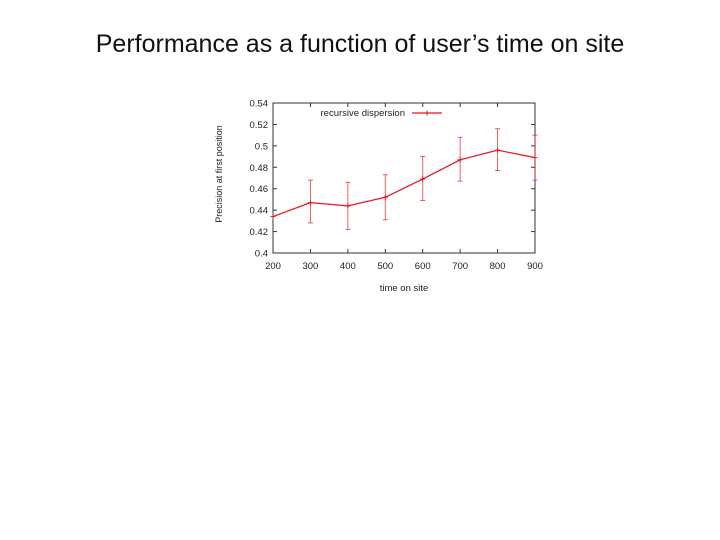  I want to click on series-lines, so click(404, 183).